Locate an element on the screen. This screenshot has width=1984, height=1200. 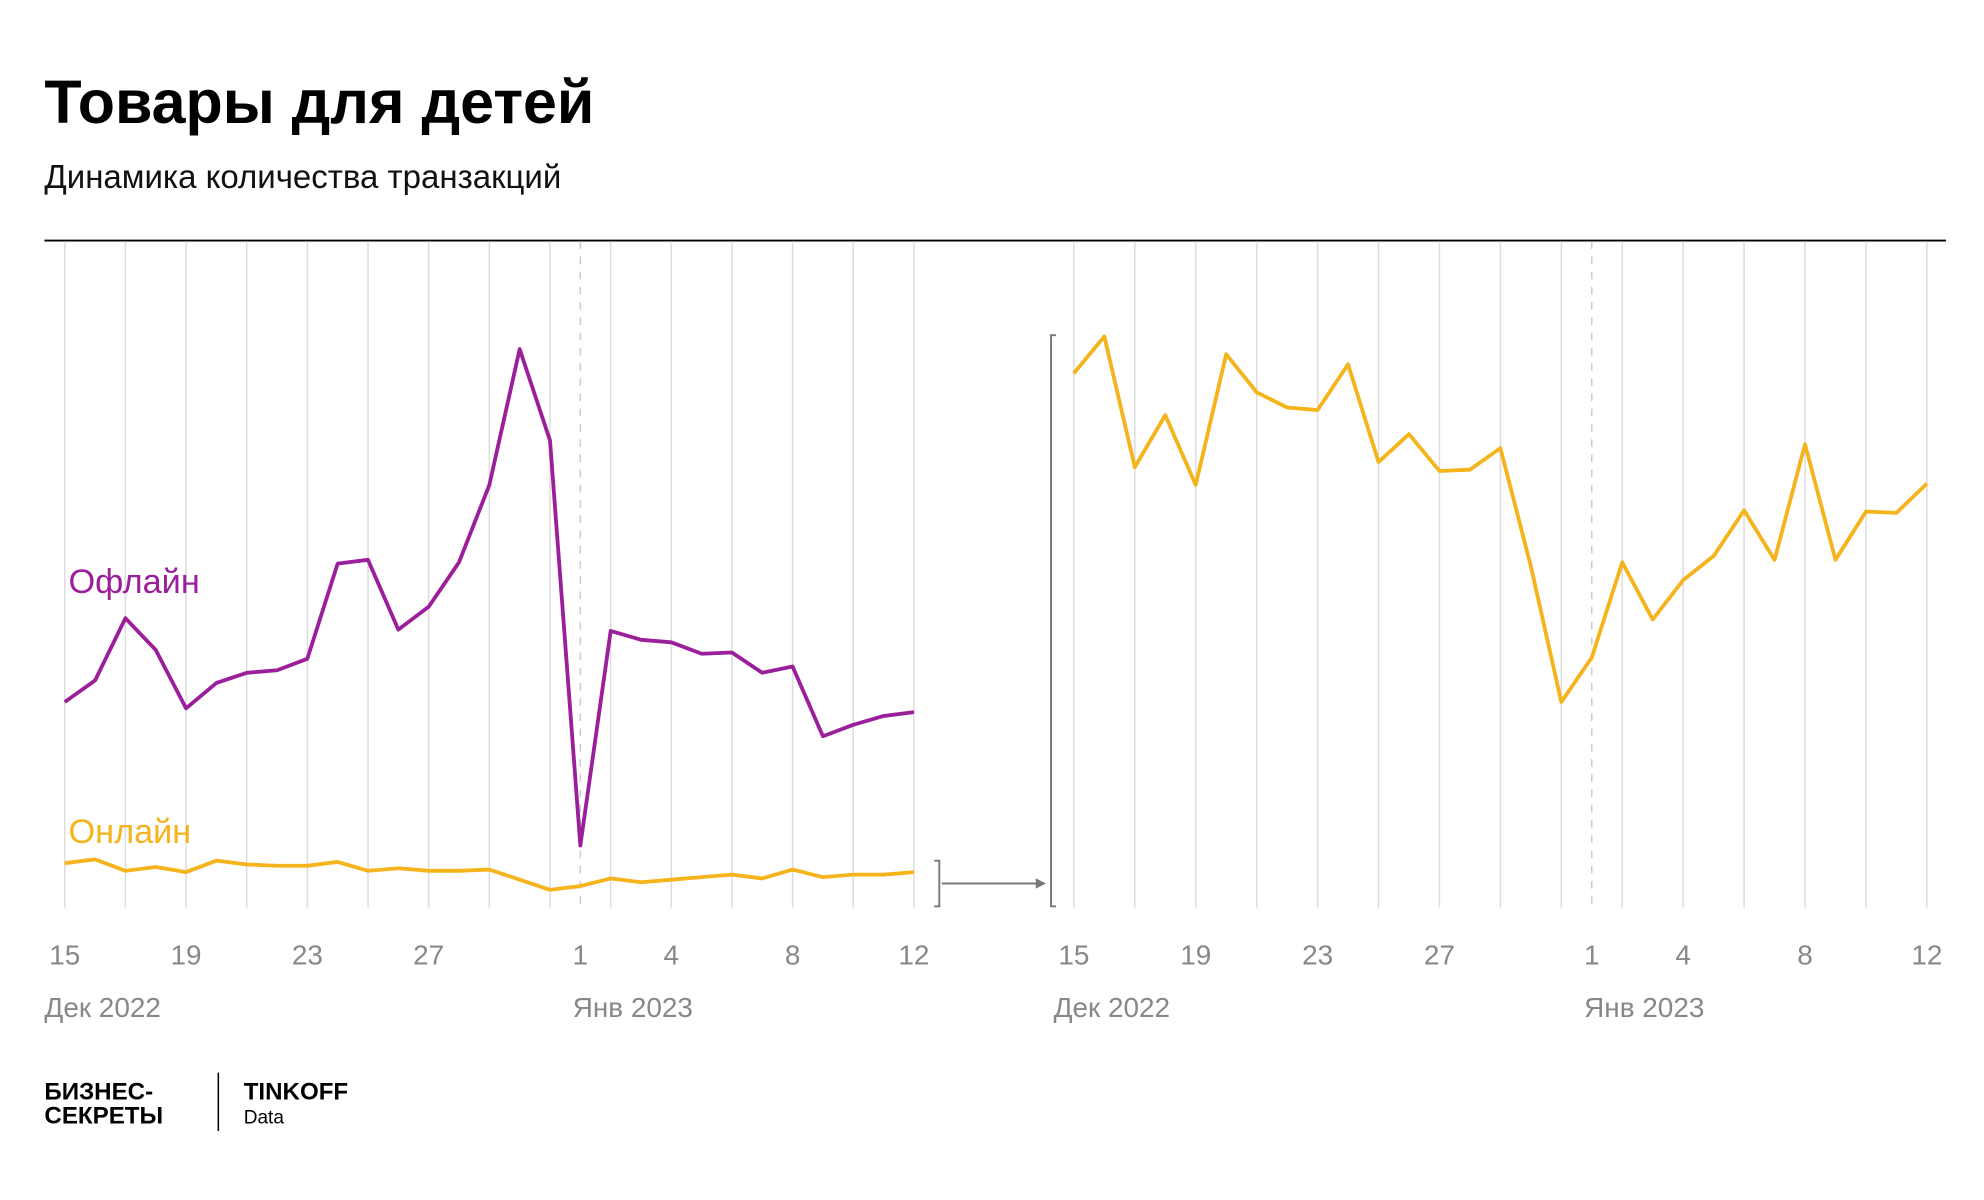
brand: СЕКРЕТЫ is located at coordinates (103, 1115).